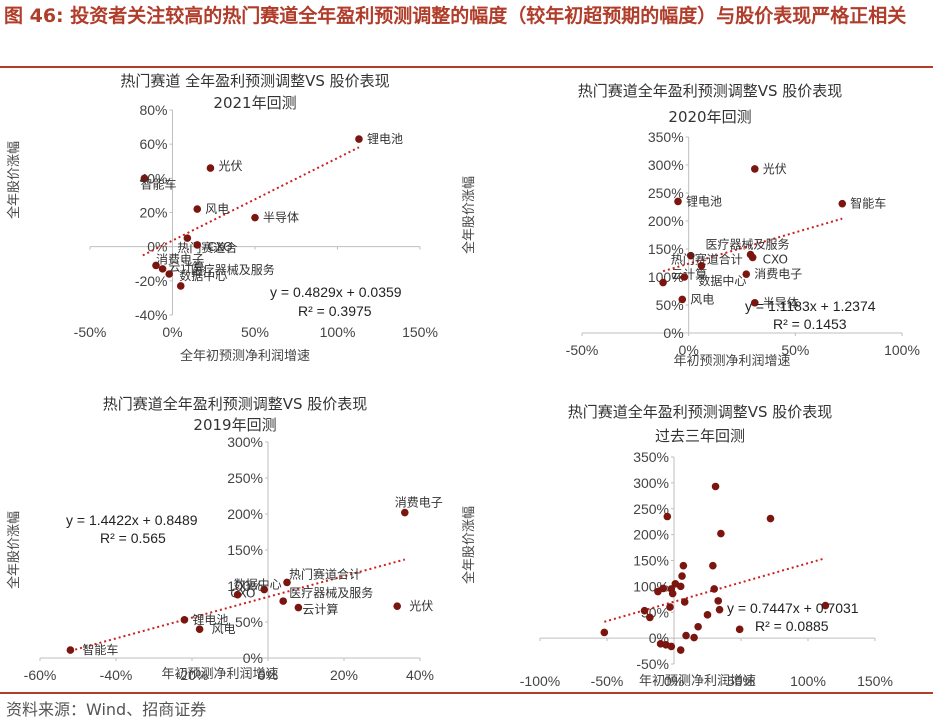 The height and width of the screenshot is (723, 933). Describe the element at coordinates (752, 245) in the screenshot. I see `trend-line` at that location.